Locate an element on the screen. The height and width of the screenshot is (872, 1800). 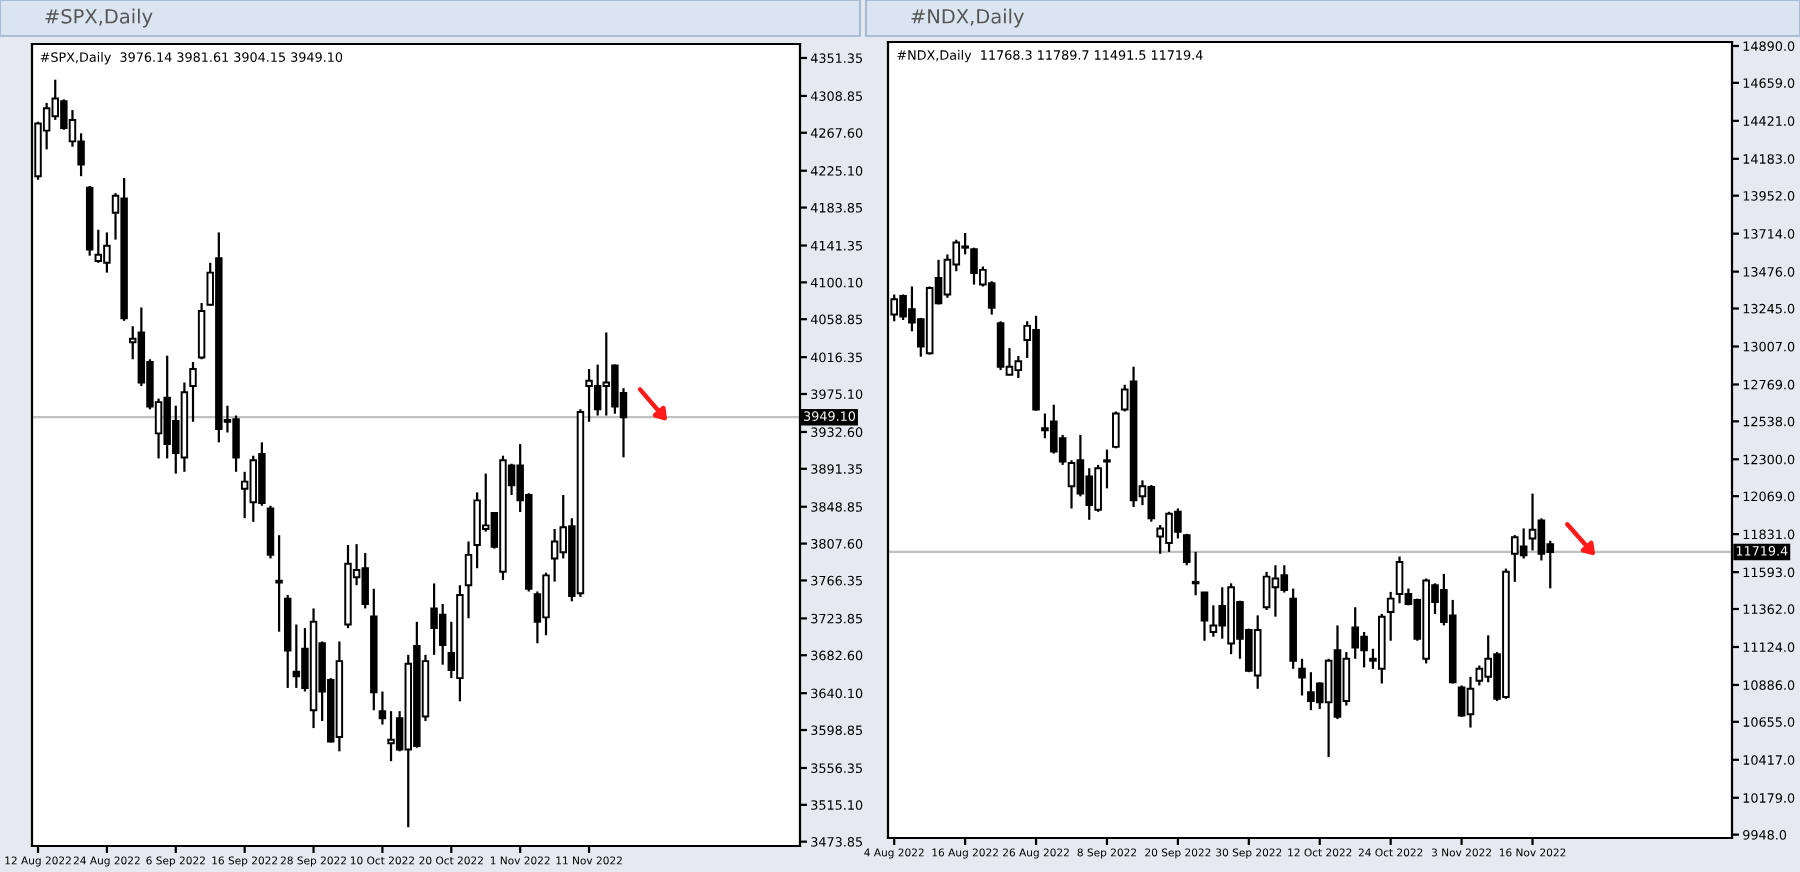
chart-title: #NDX,Daily is located at coordinates (967, 18).